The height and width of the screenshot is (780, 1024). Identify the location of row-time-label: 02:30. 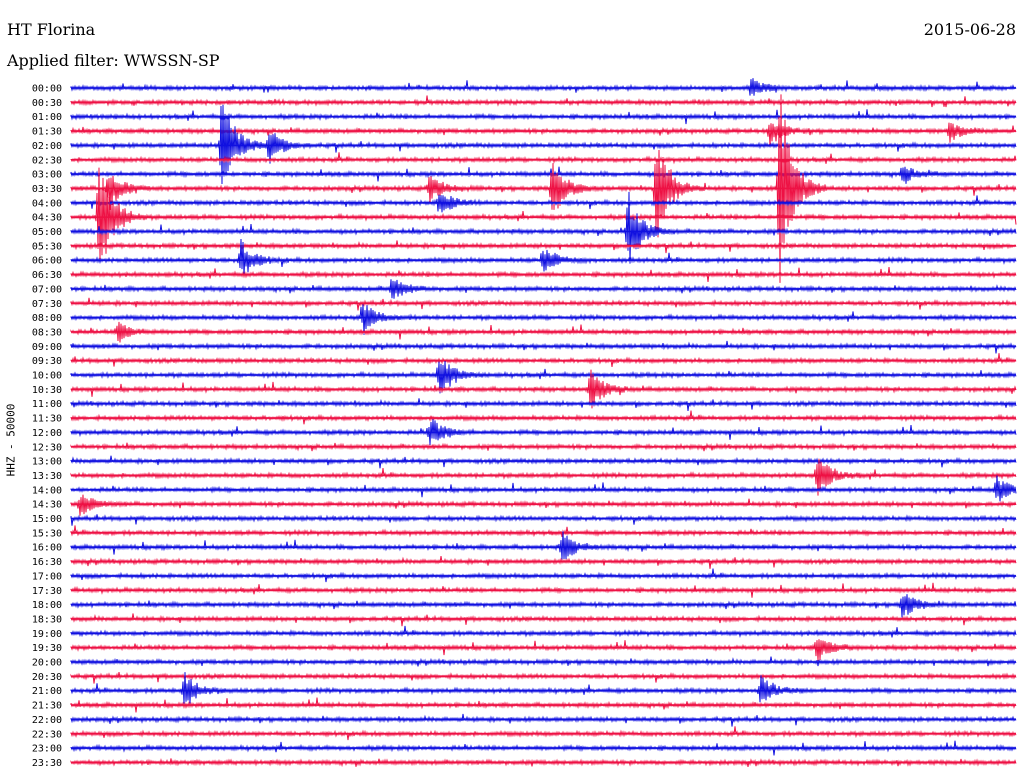
(47, 160).